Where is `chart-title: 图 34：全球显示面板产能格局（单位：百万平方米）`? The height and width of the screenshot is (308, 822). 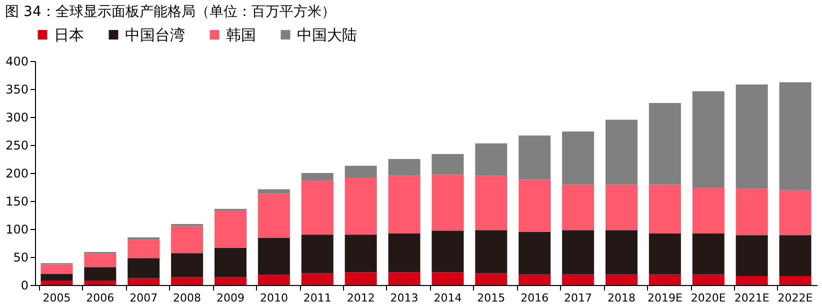
chart-title: 图 34：全球显示面板产能格局（单位：百万平方米） is located at coordinates (170, 12).